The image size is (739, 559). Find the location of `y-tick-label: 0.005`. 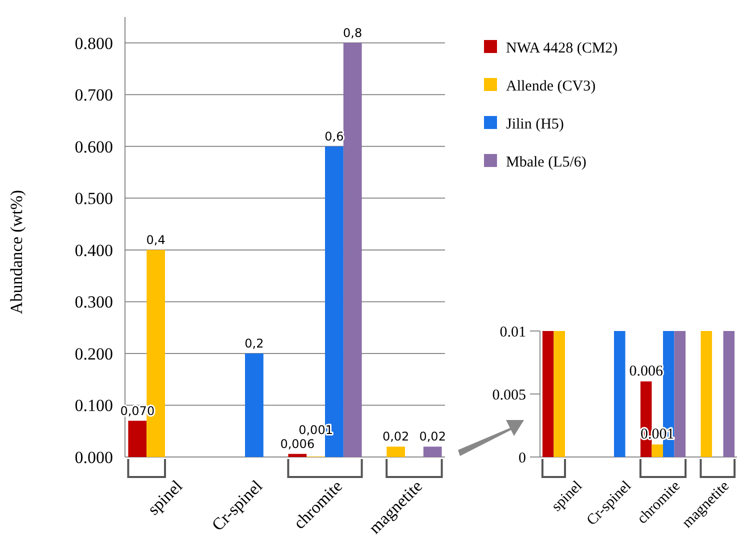

y-tick-label: 0.005 is located at coordinates (509, 395).